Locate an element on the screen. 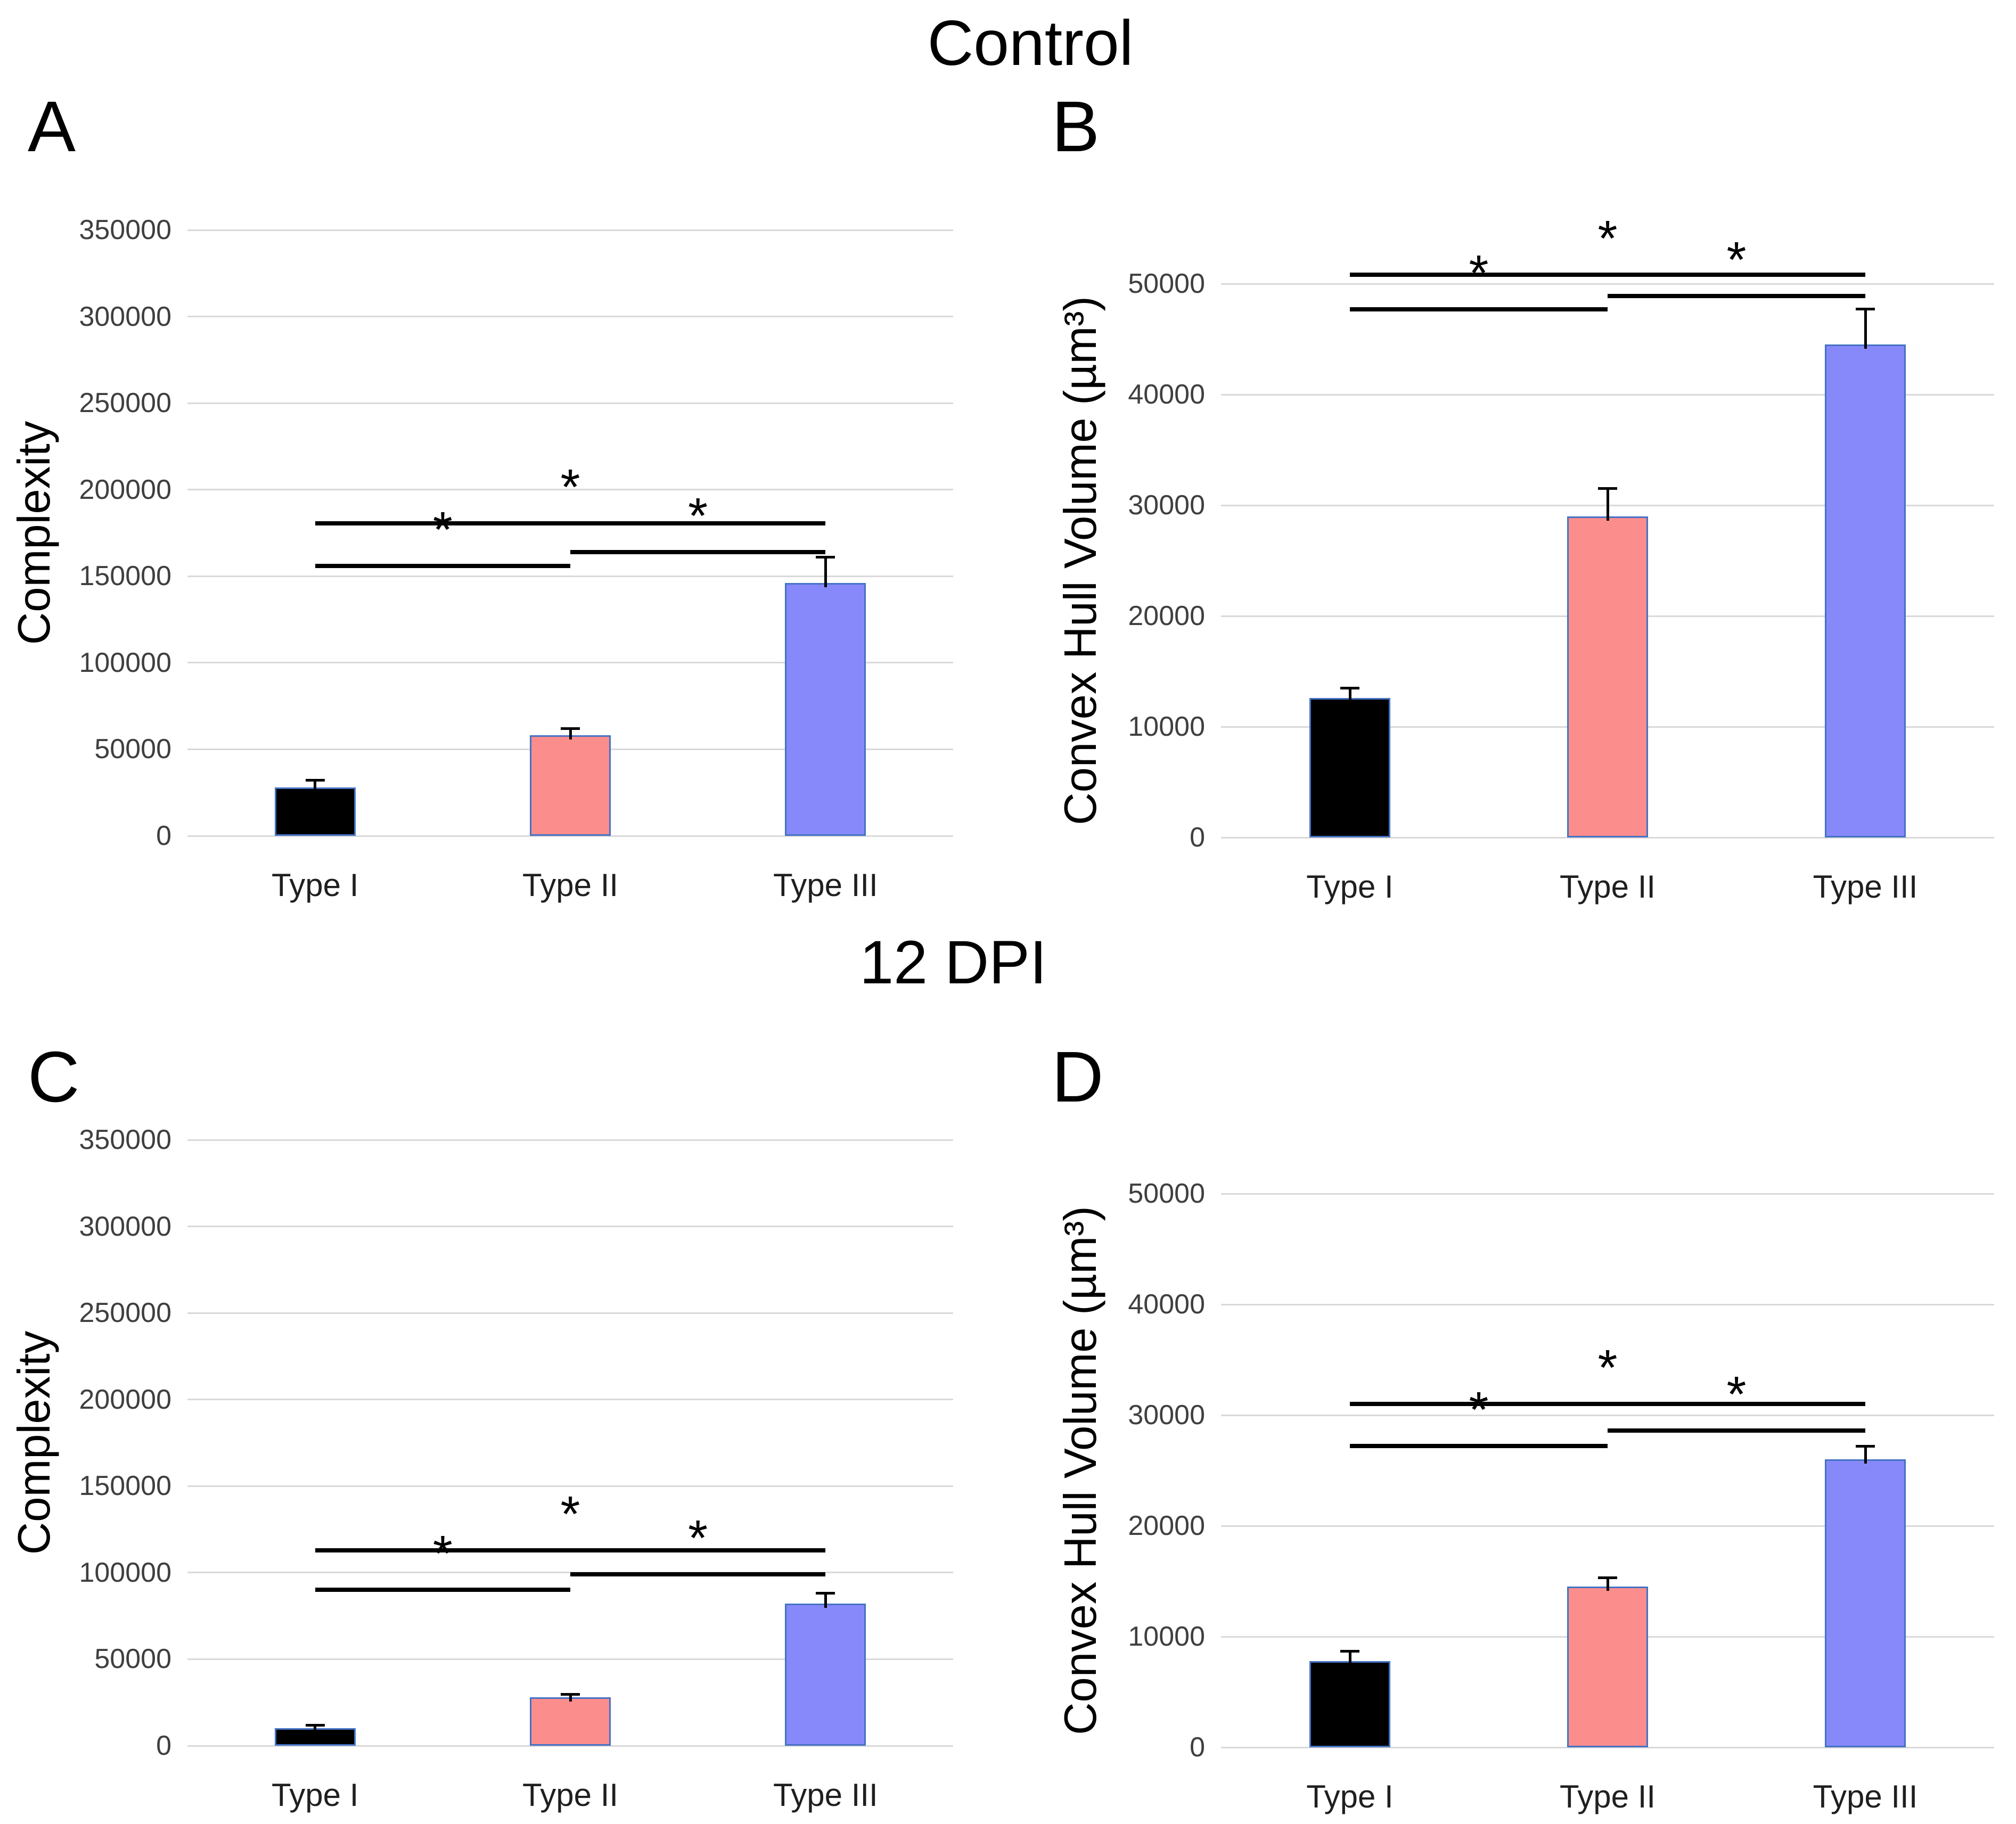  y-axis-title-a: Complexity is located at coordinates (34, 533).